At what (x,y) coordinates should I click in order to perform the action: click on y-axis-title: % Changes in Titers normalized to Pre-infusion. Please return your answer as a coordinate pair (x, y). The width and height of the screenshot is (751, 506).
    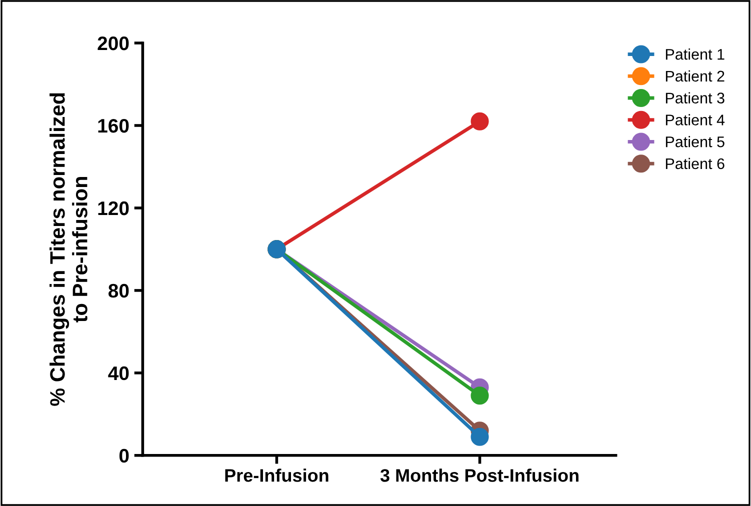
    Looking at the image, I should click on (69, 249).